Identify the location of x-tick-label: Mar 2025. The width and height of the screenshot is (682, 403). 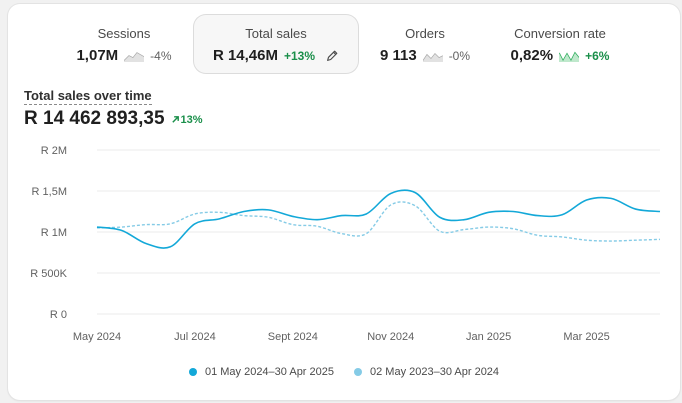
(586, 337).